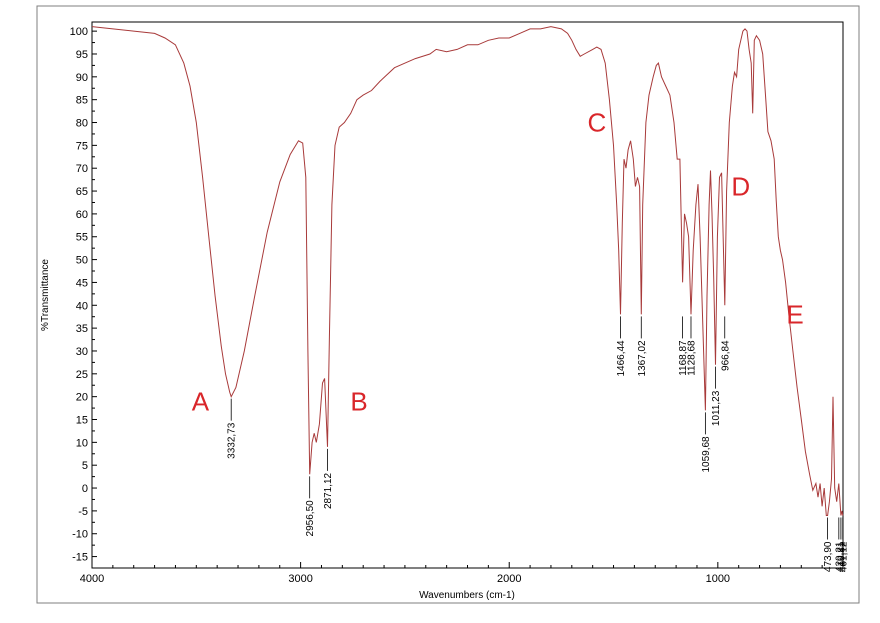 This screenshot has height=623, width=880. What do you see at coordinates (79, 32) in the screenshot?
I see `y-tick-label: 100` at bounding box center [79, 32].